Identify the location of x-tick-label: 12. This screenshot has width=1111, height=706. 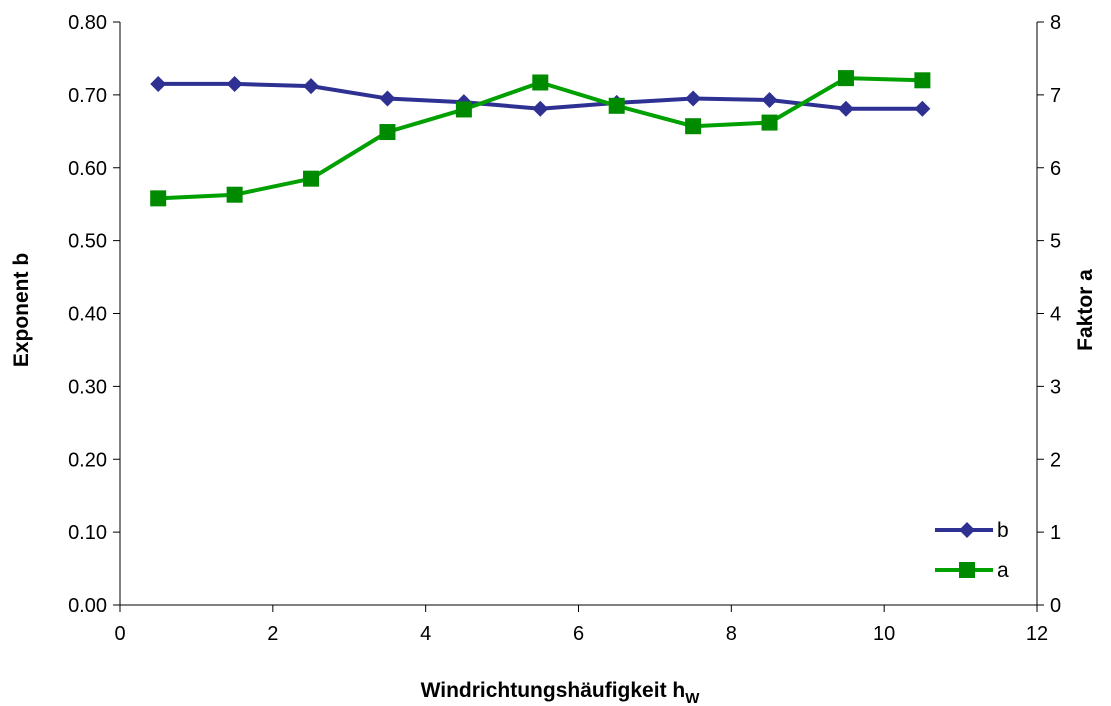
(1037, 634).